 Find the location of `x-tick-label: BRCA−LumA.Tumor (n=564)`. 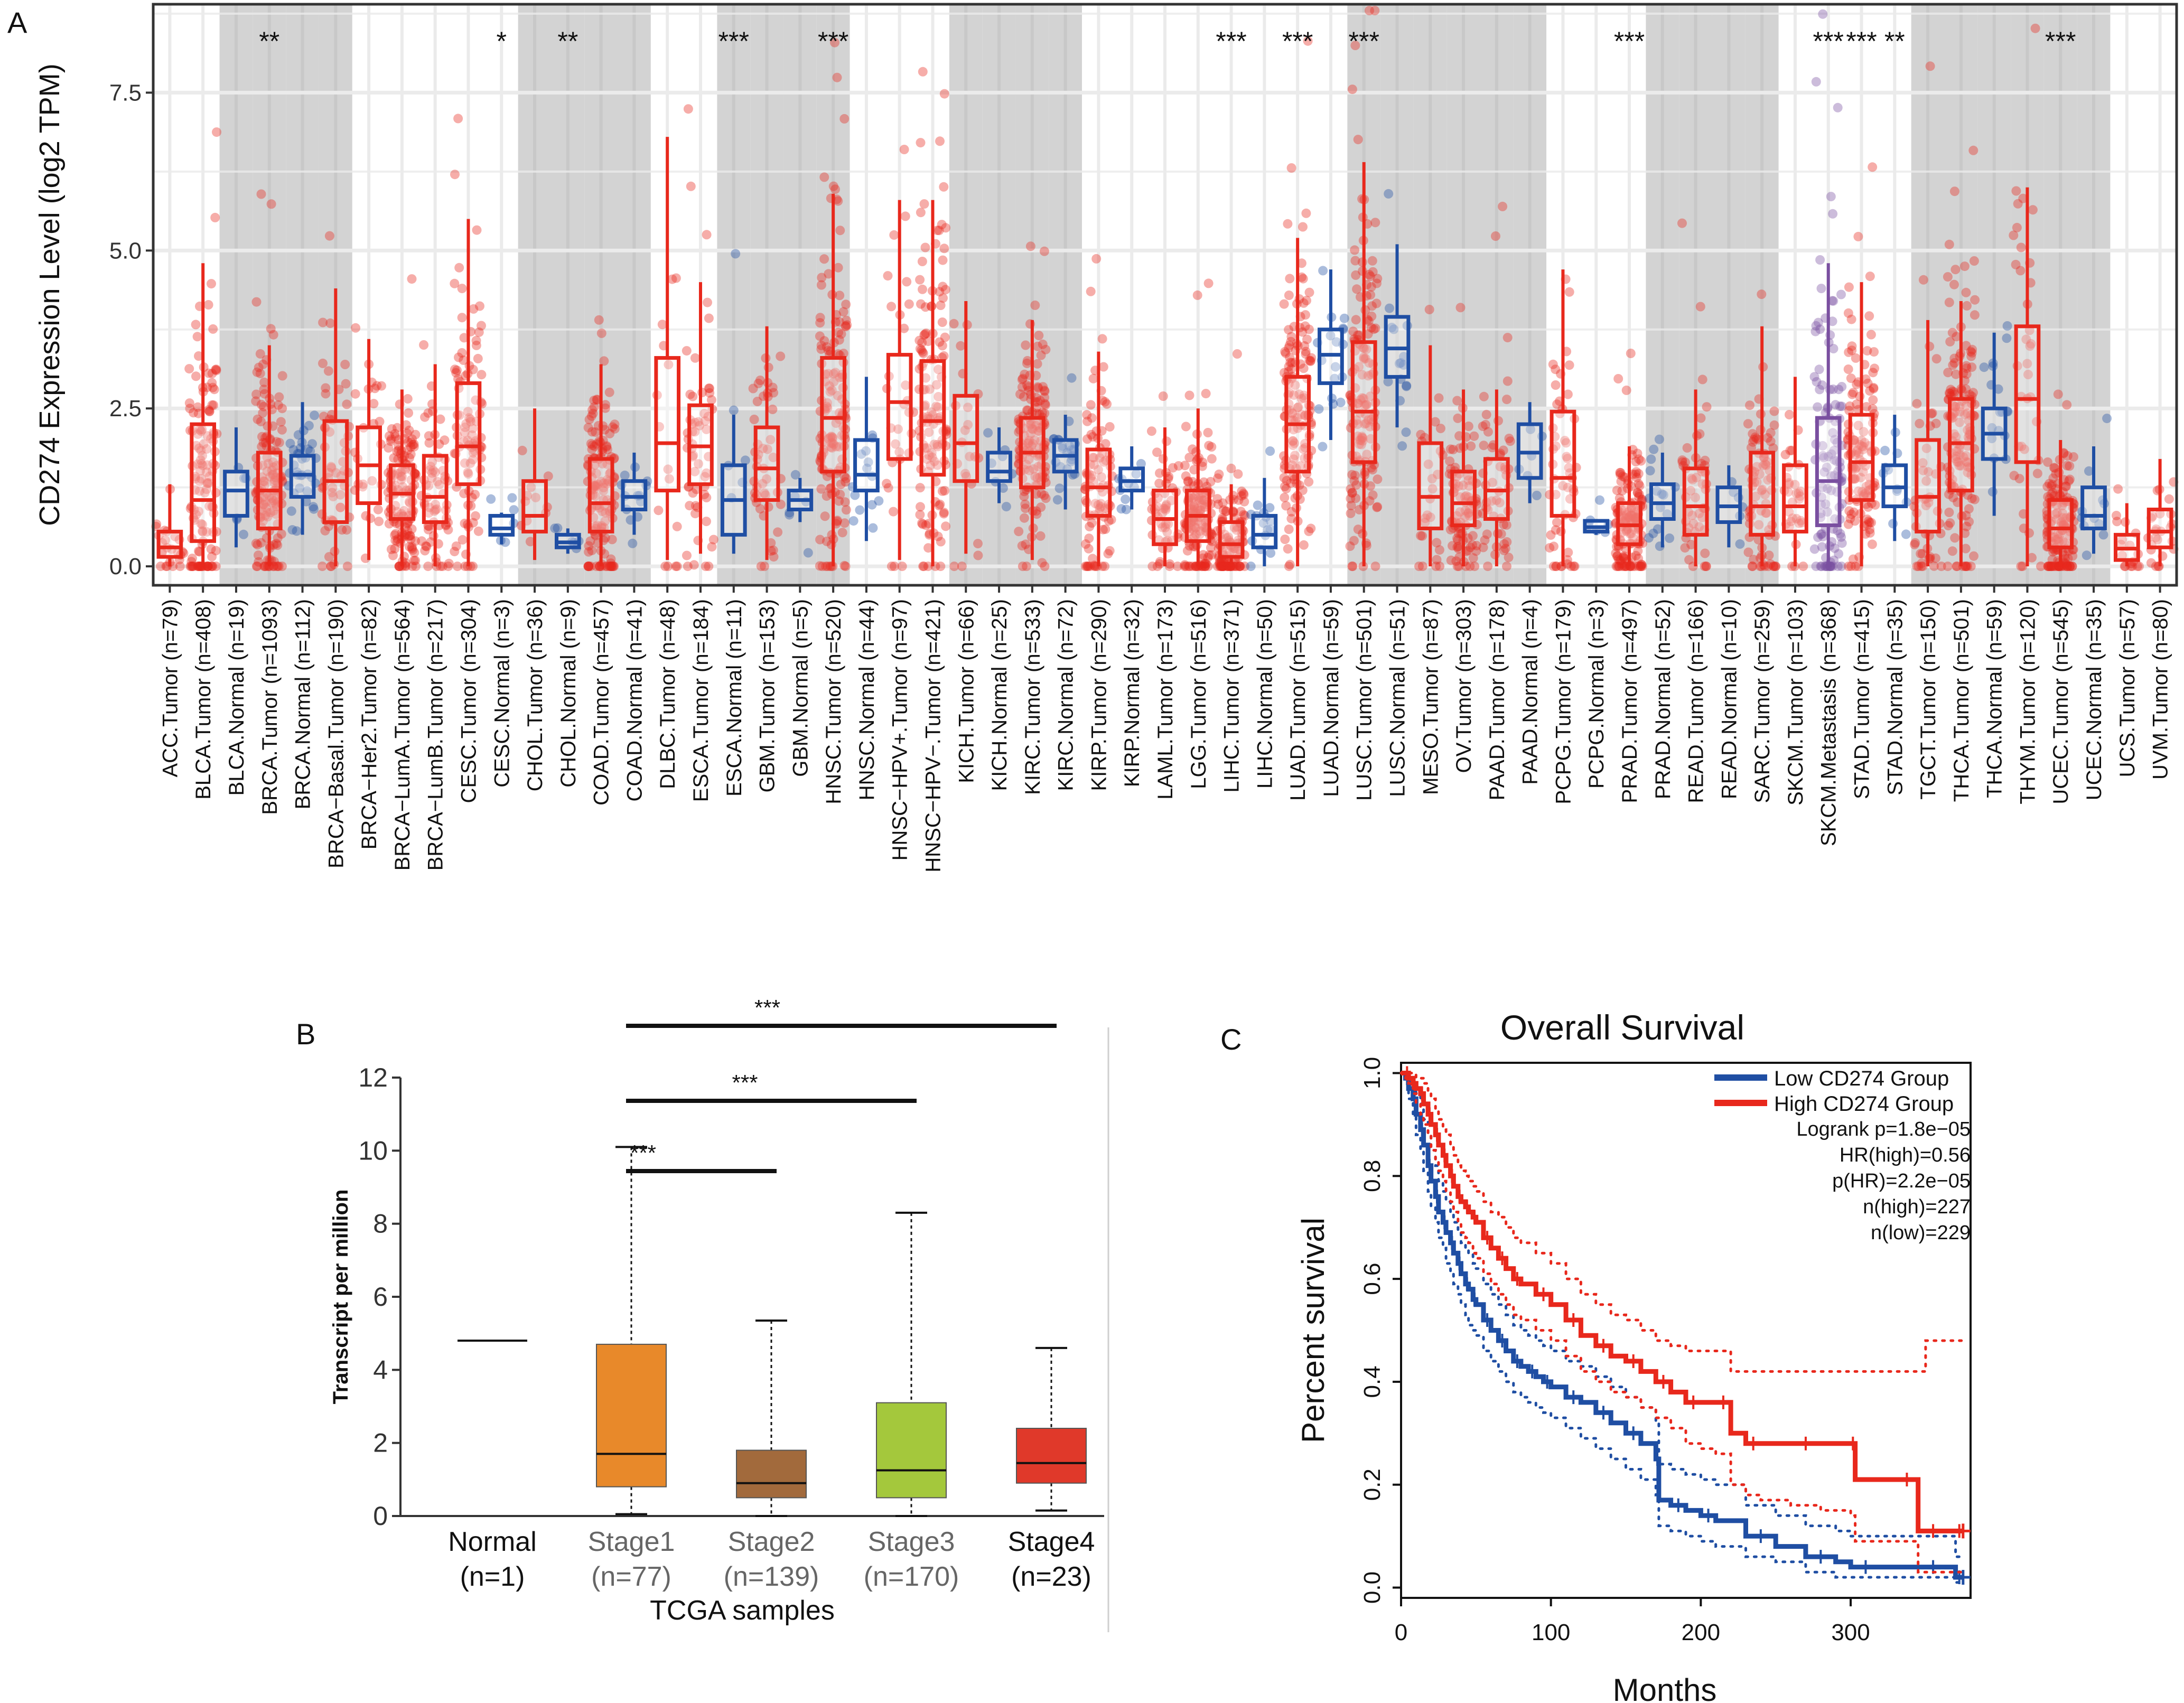

x-tick-label: BRCA−LumA.Tumor (n=564) is located at coordinates (402, 735).